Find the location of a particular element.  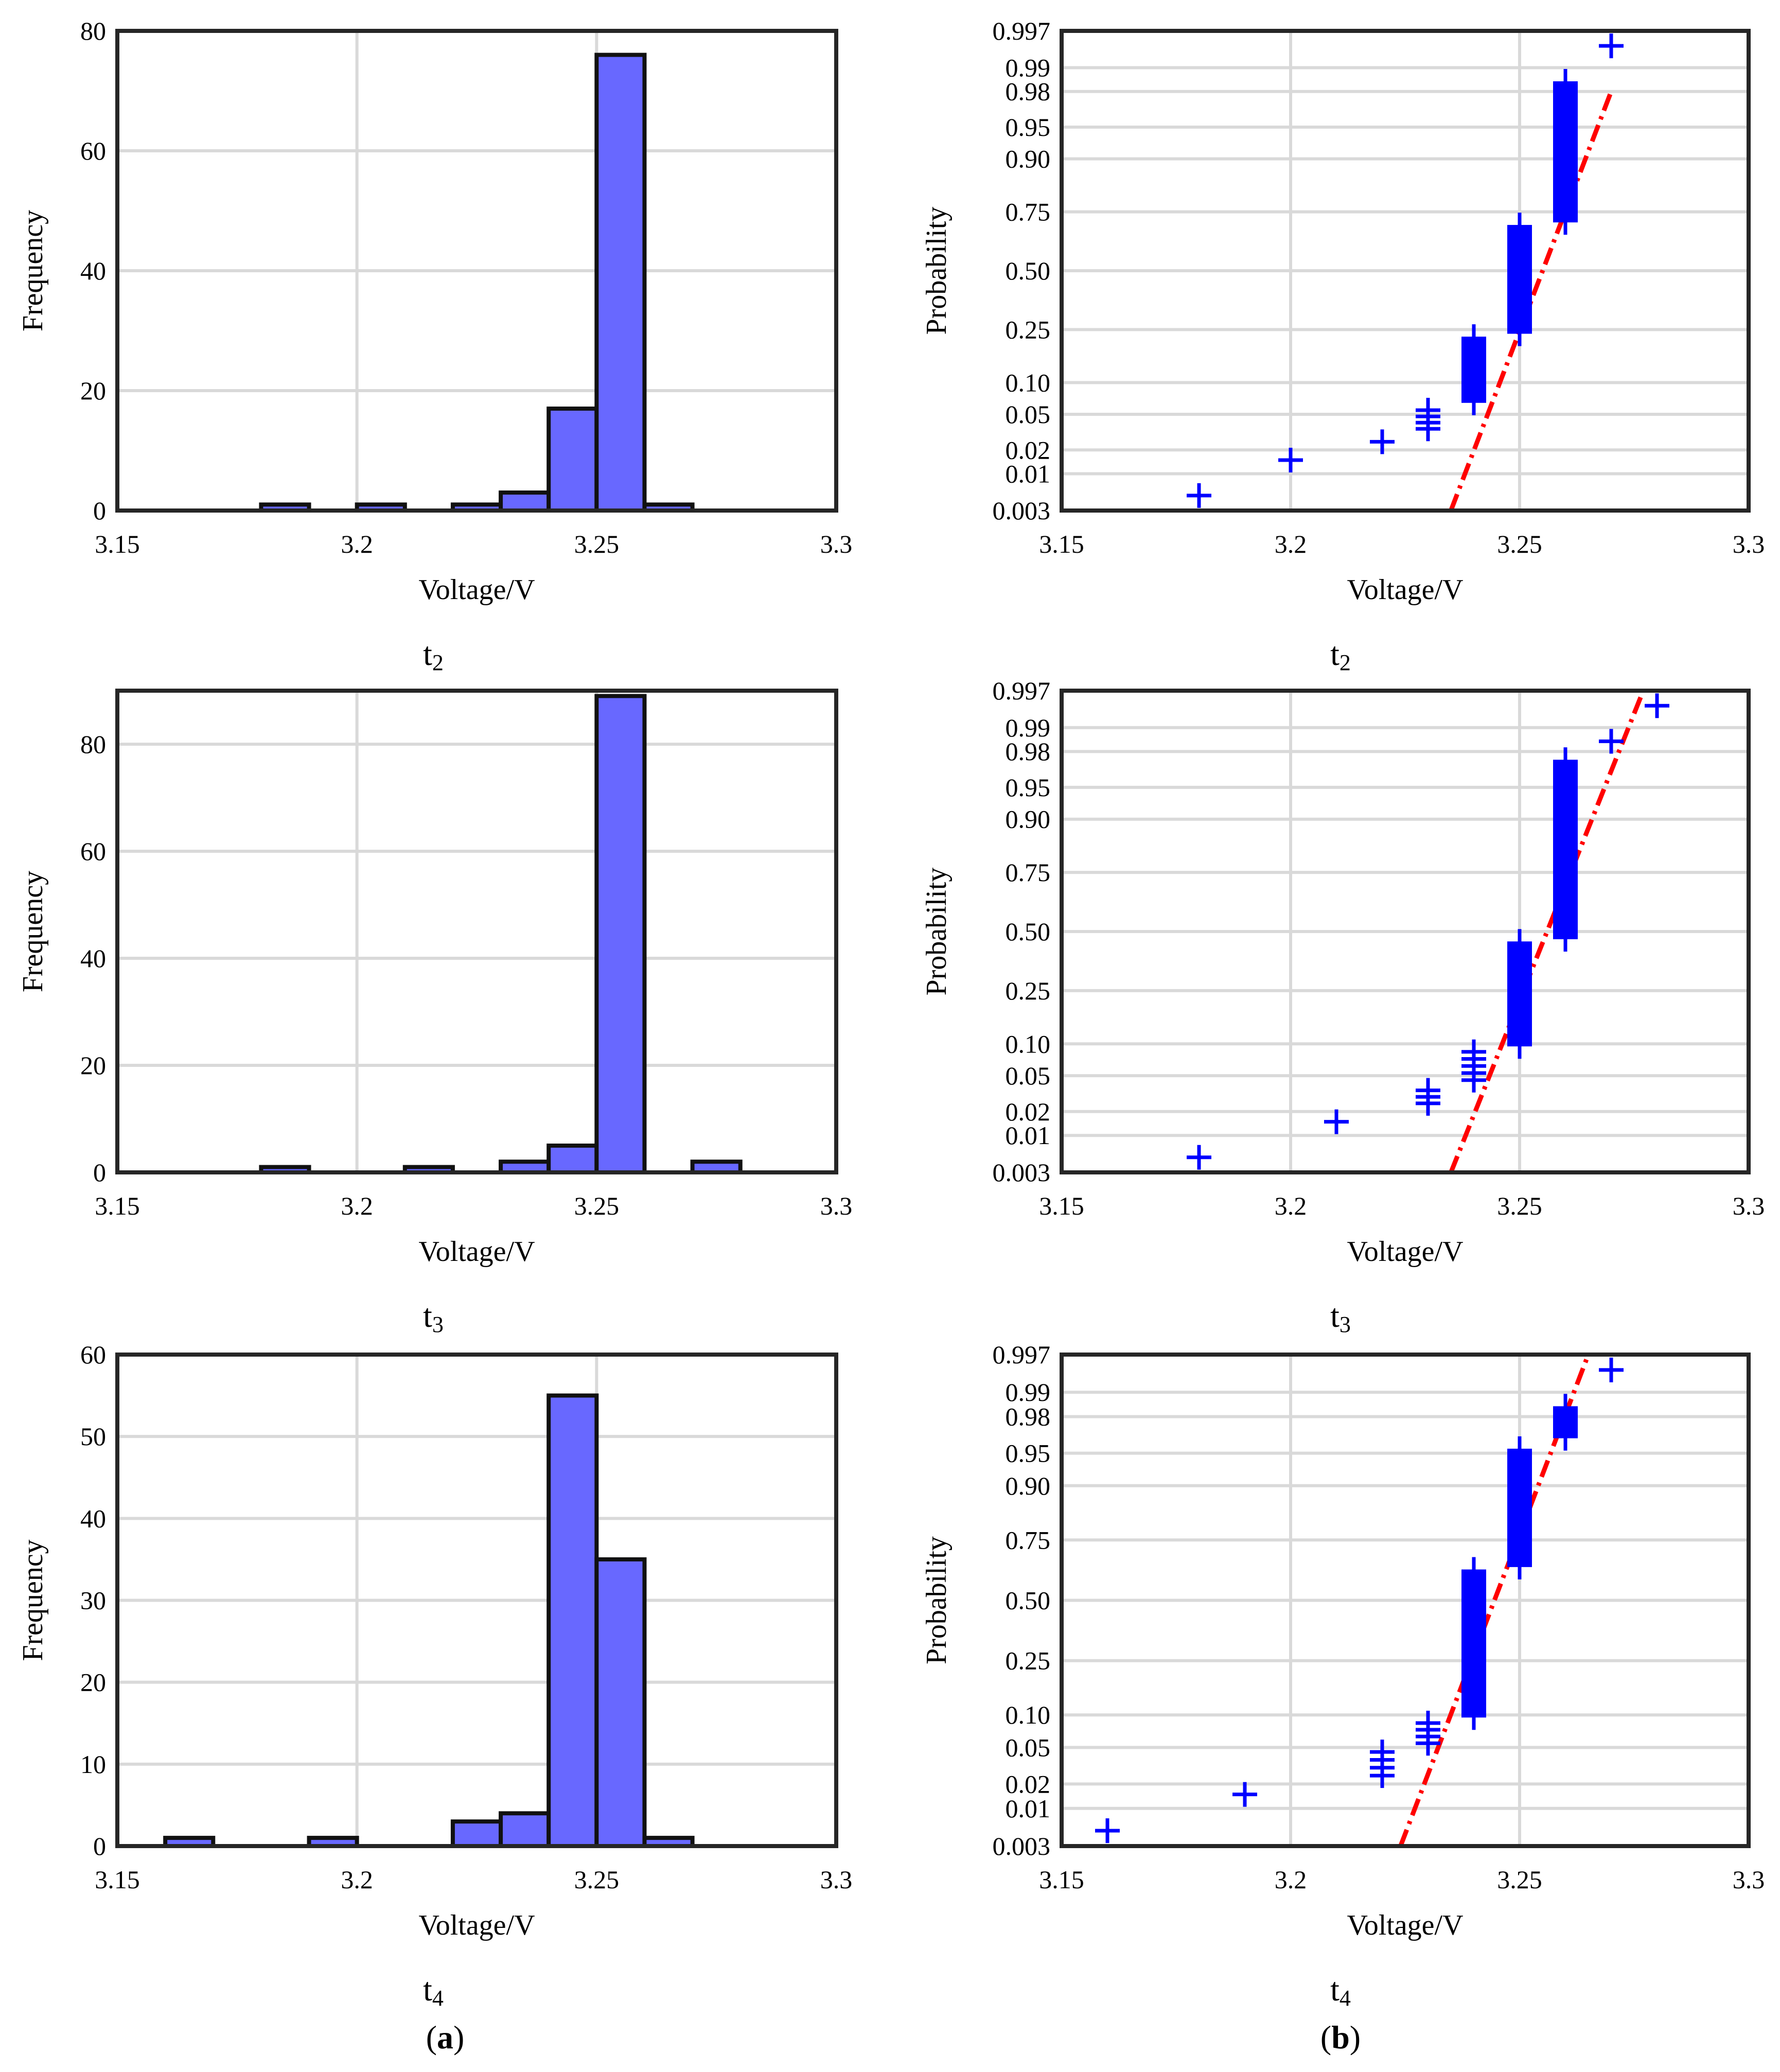

plot-frame is located at coordinates (476, 271).